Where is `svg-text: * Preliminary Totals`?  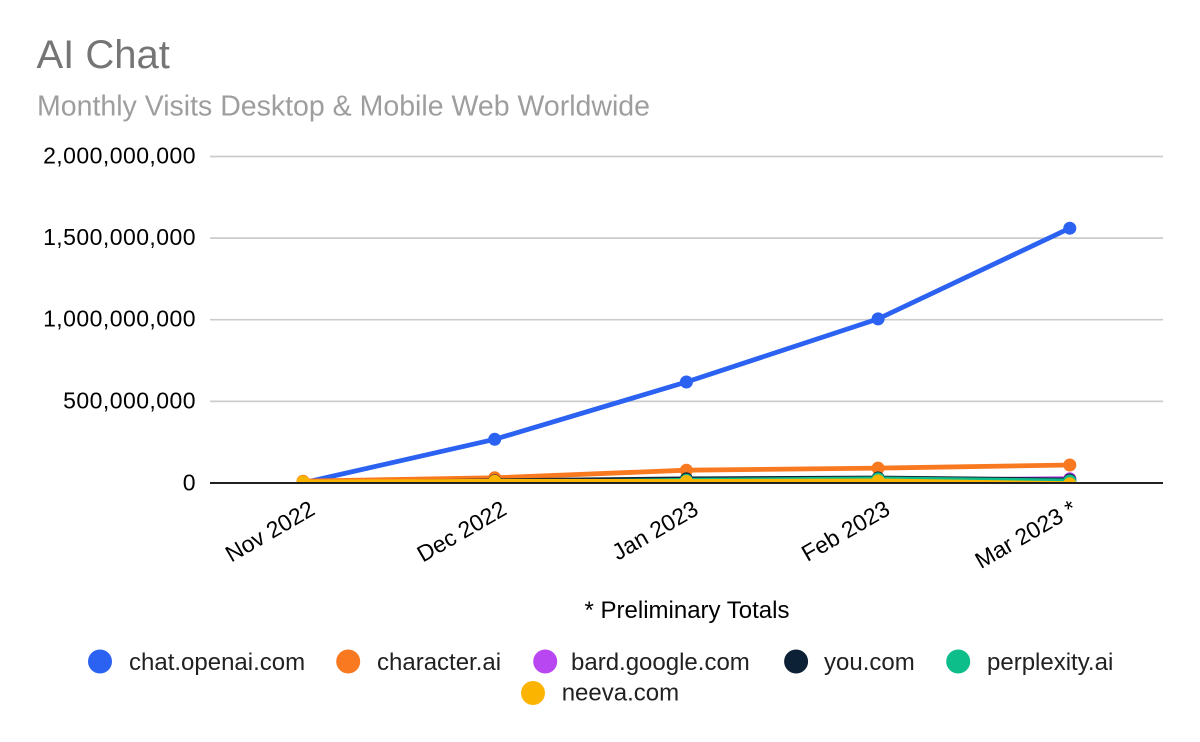 svg-text: * Preliminary Totals is located at coordinates (687, 610).